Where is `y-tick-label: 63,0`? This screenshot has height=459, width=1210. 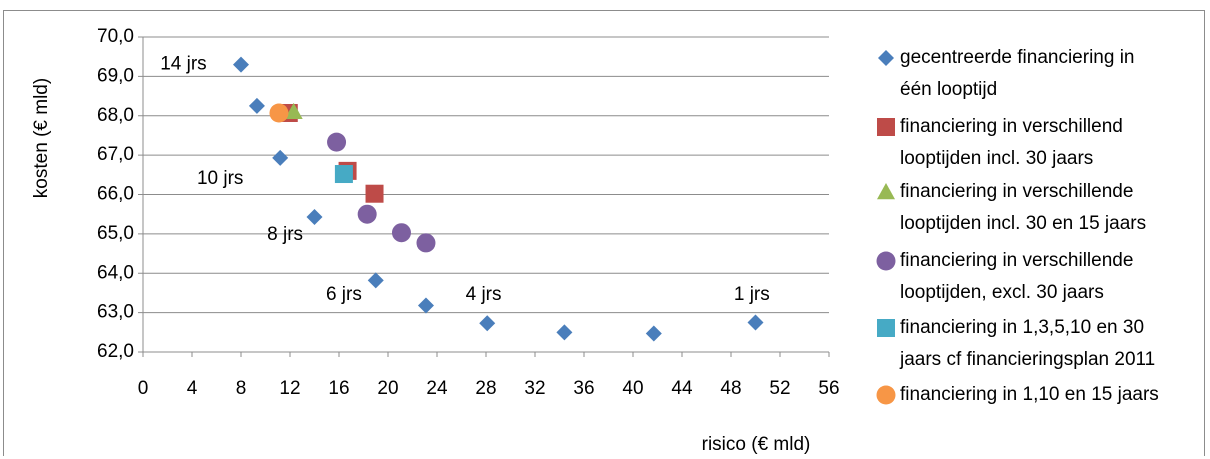
y-tick-label: 63,0 is located at coordinates (115, 312).